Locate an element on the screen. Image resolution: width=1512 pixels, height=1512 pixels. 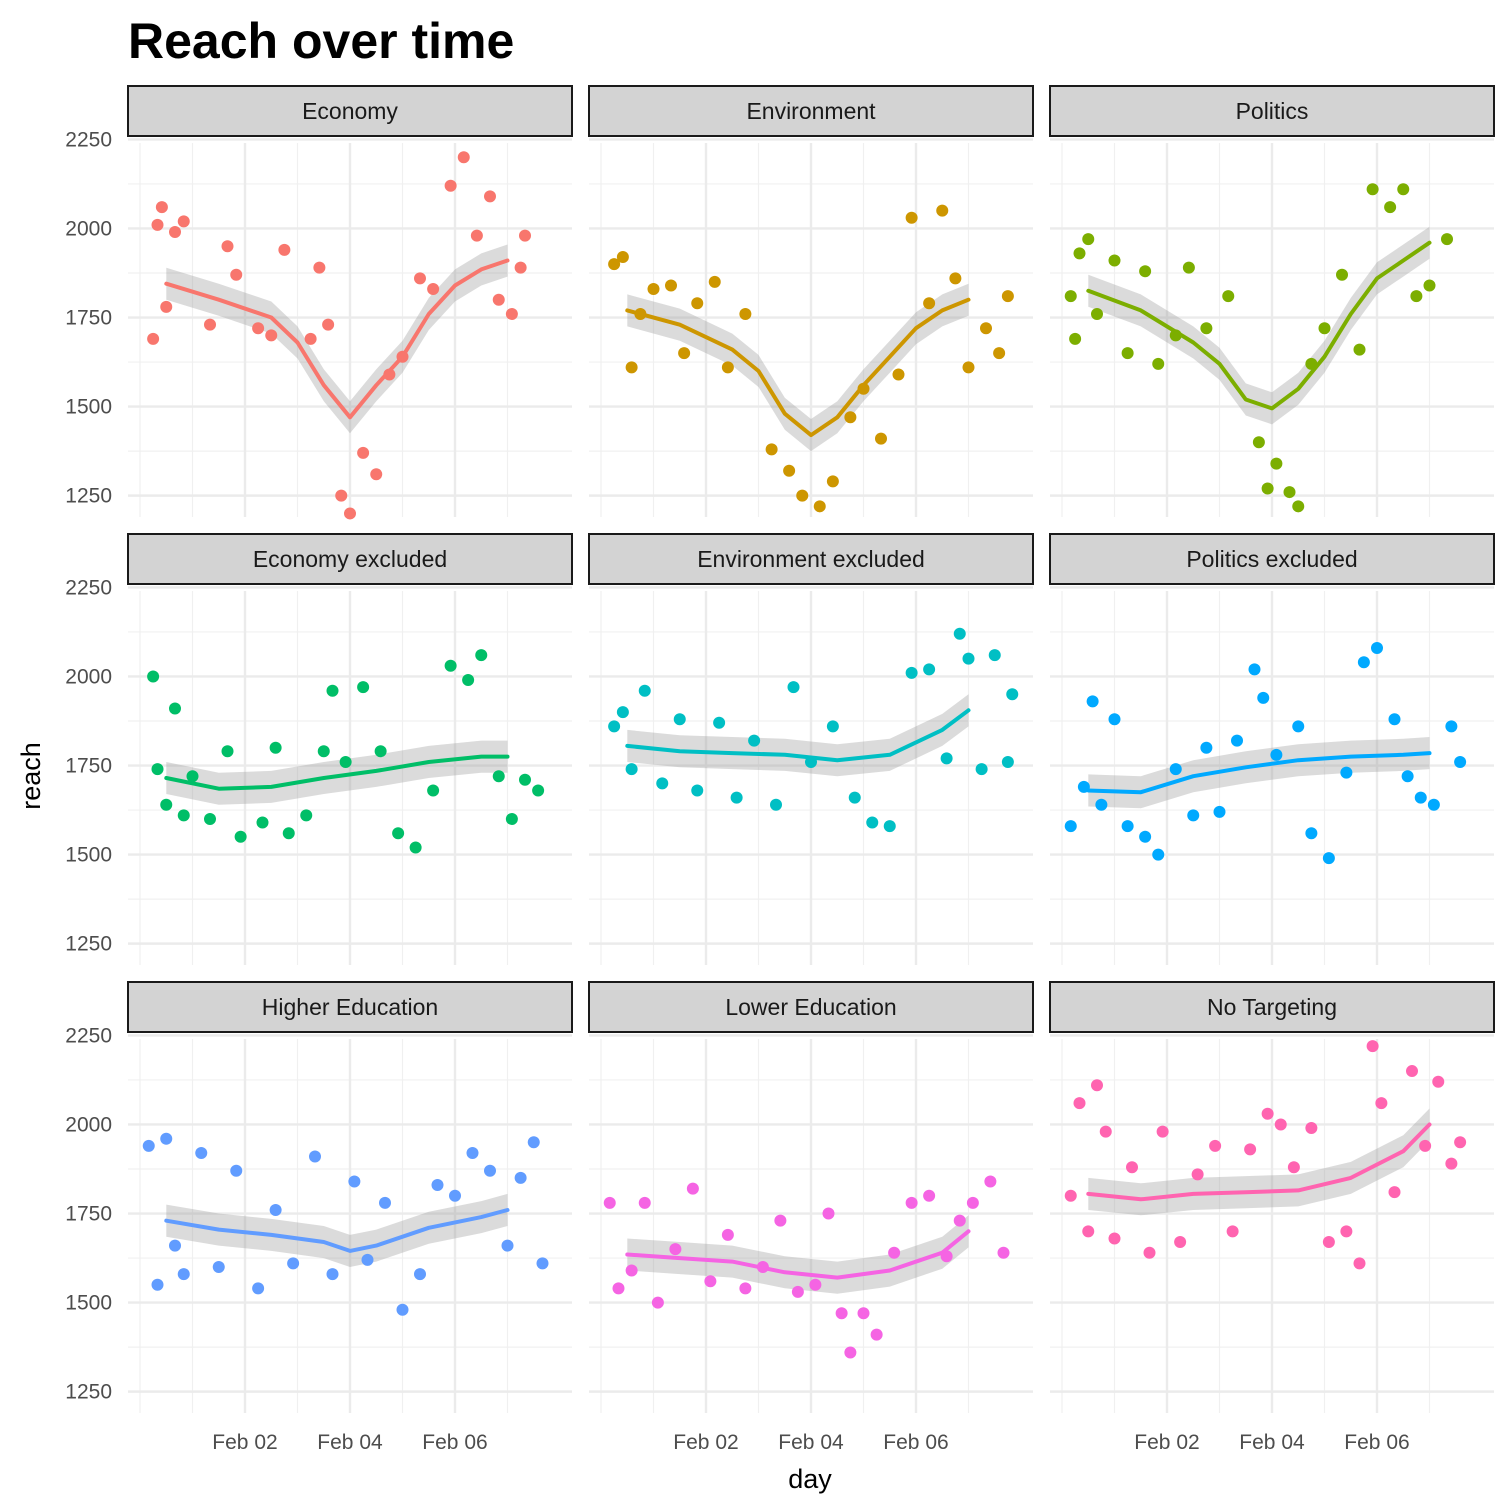
facet-strip-label: Higher Education is located at coordinates (350, 1007).